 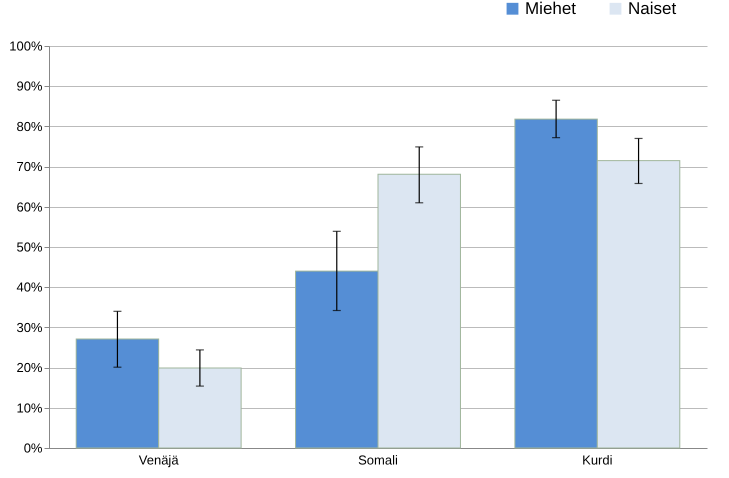 I want to click on y-tick-label: 100%, so click(x=26, y=46).